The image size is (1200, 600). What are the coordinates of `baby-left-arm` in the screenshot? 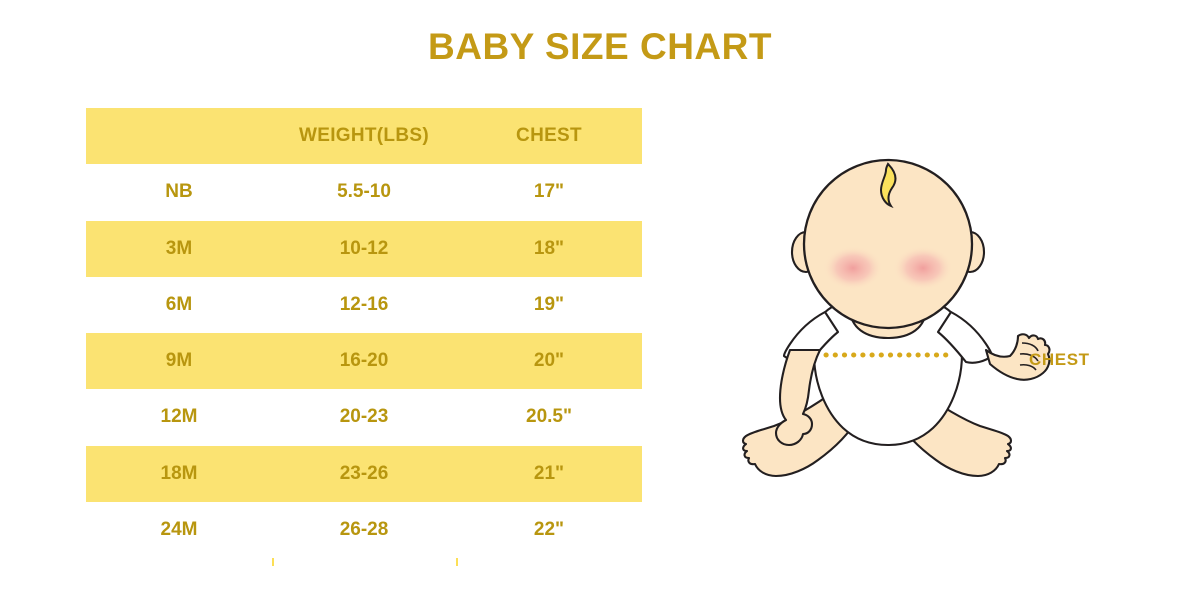 It's located at (798, 397).